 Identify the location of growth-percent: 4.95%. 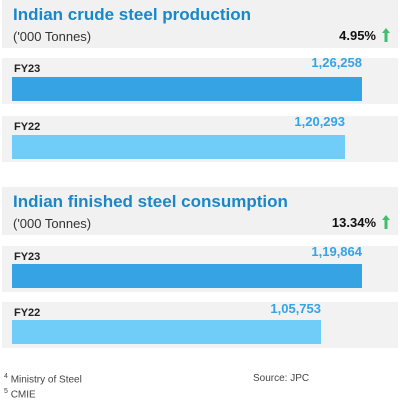
(357, 35).